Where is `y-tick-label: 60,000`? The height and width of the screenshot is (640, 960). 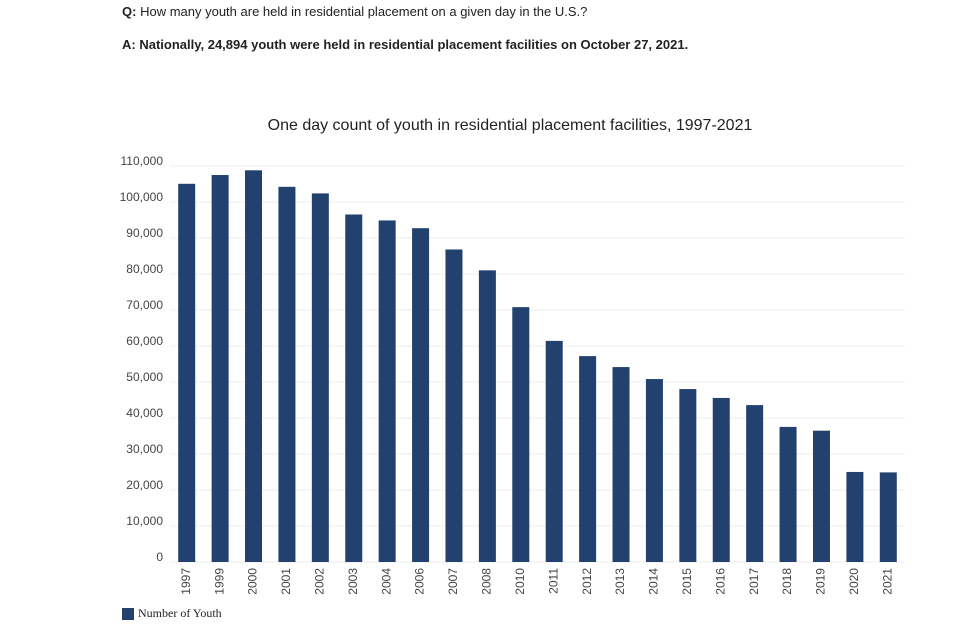 y-tick-label: 60,000 is located at coordinates (144, 341).